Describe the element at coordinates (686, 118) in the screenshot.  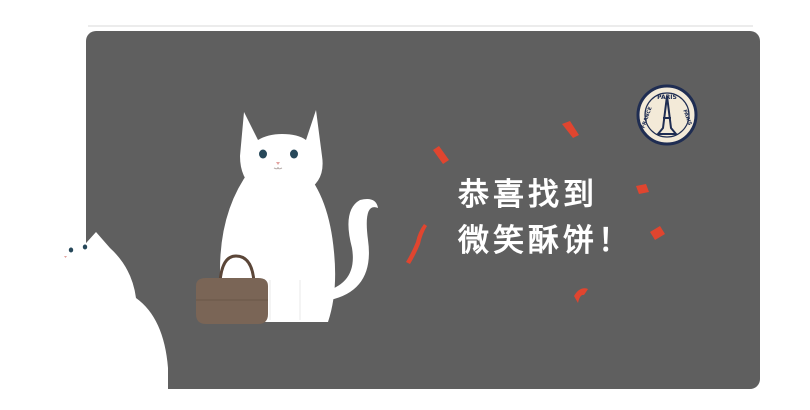
I see `badge-right-text: PARIS` at that location.